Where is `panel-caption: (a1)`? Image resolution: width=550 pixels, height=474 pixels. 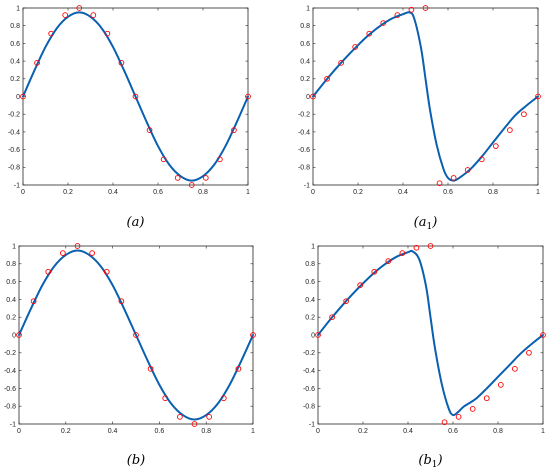 panel-caption: (a1) is located at coordinates (426, 223).